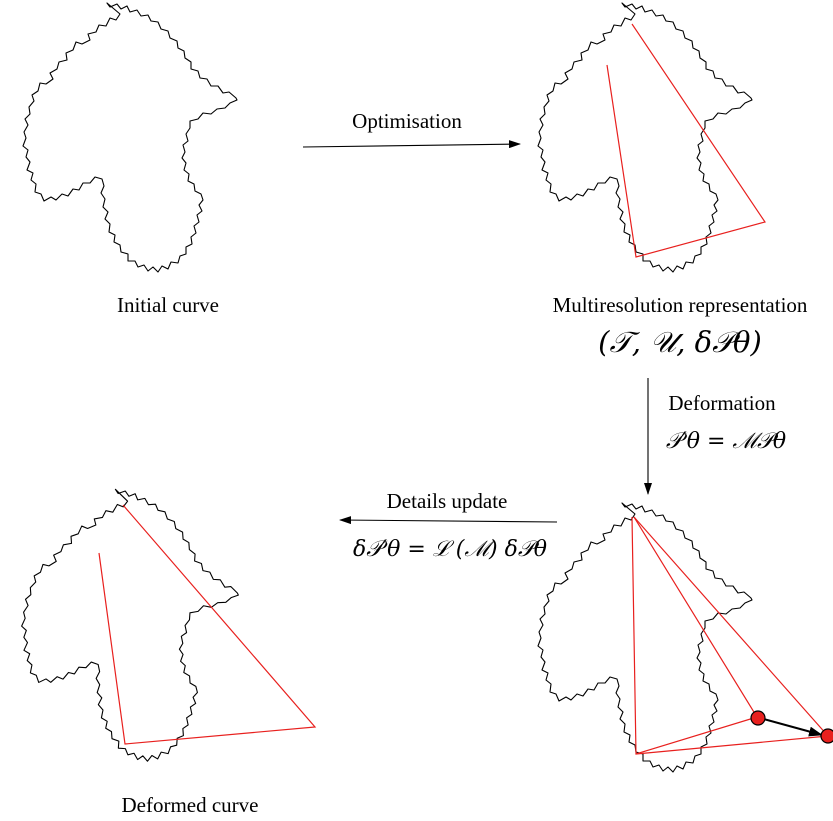  I want to click on optimisation-arrow, so click(411, 144).